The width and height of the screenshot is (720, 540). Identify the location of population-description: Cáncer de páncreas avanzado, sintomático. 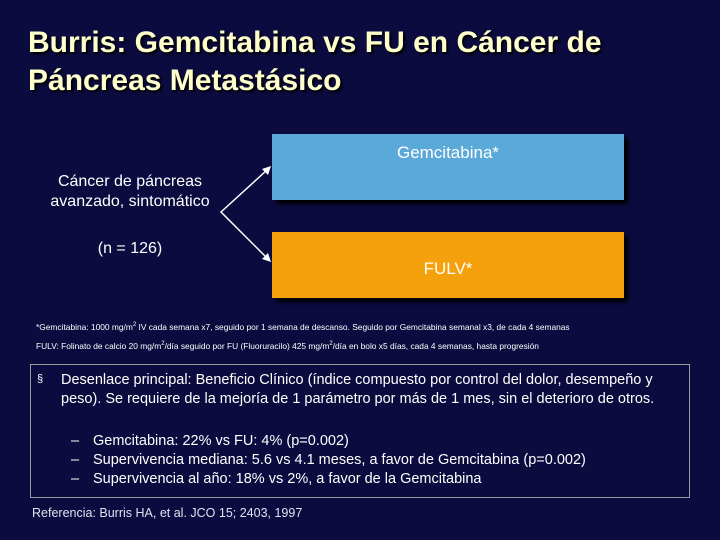
(130, 191).